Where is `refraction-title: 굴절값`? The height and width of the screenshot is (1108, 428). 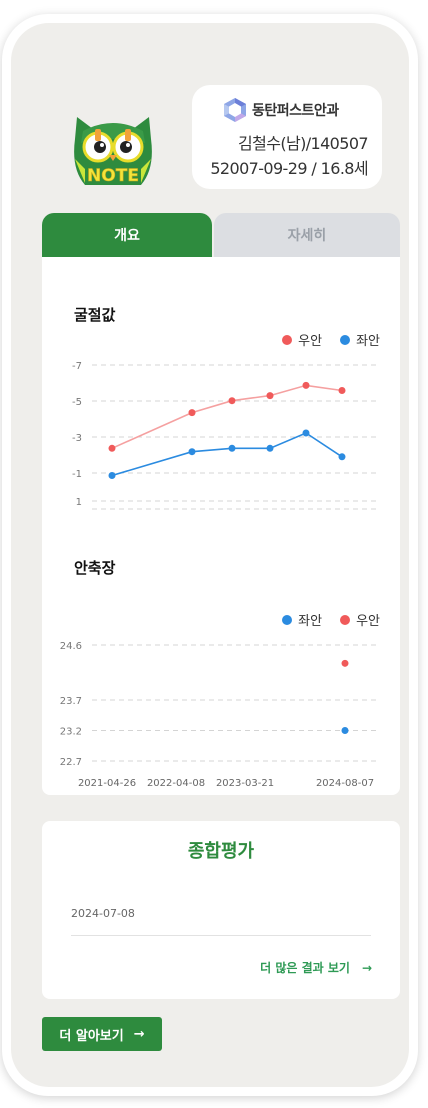
refraction-title: 굴절값 is located at coordinates (95, 315).